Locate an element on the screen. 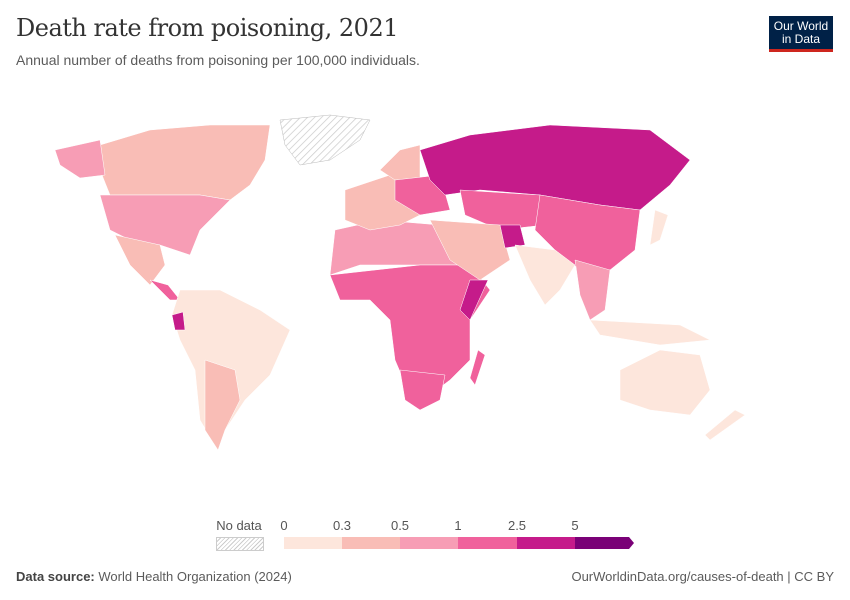 The image size is (850, 600). logo-text: Our World is located at coordinates (801, 25).